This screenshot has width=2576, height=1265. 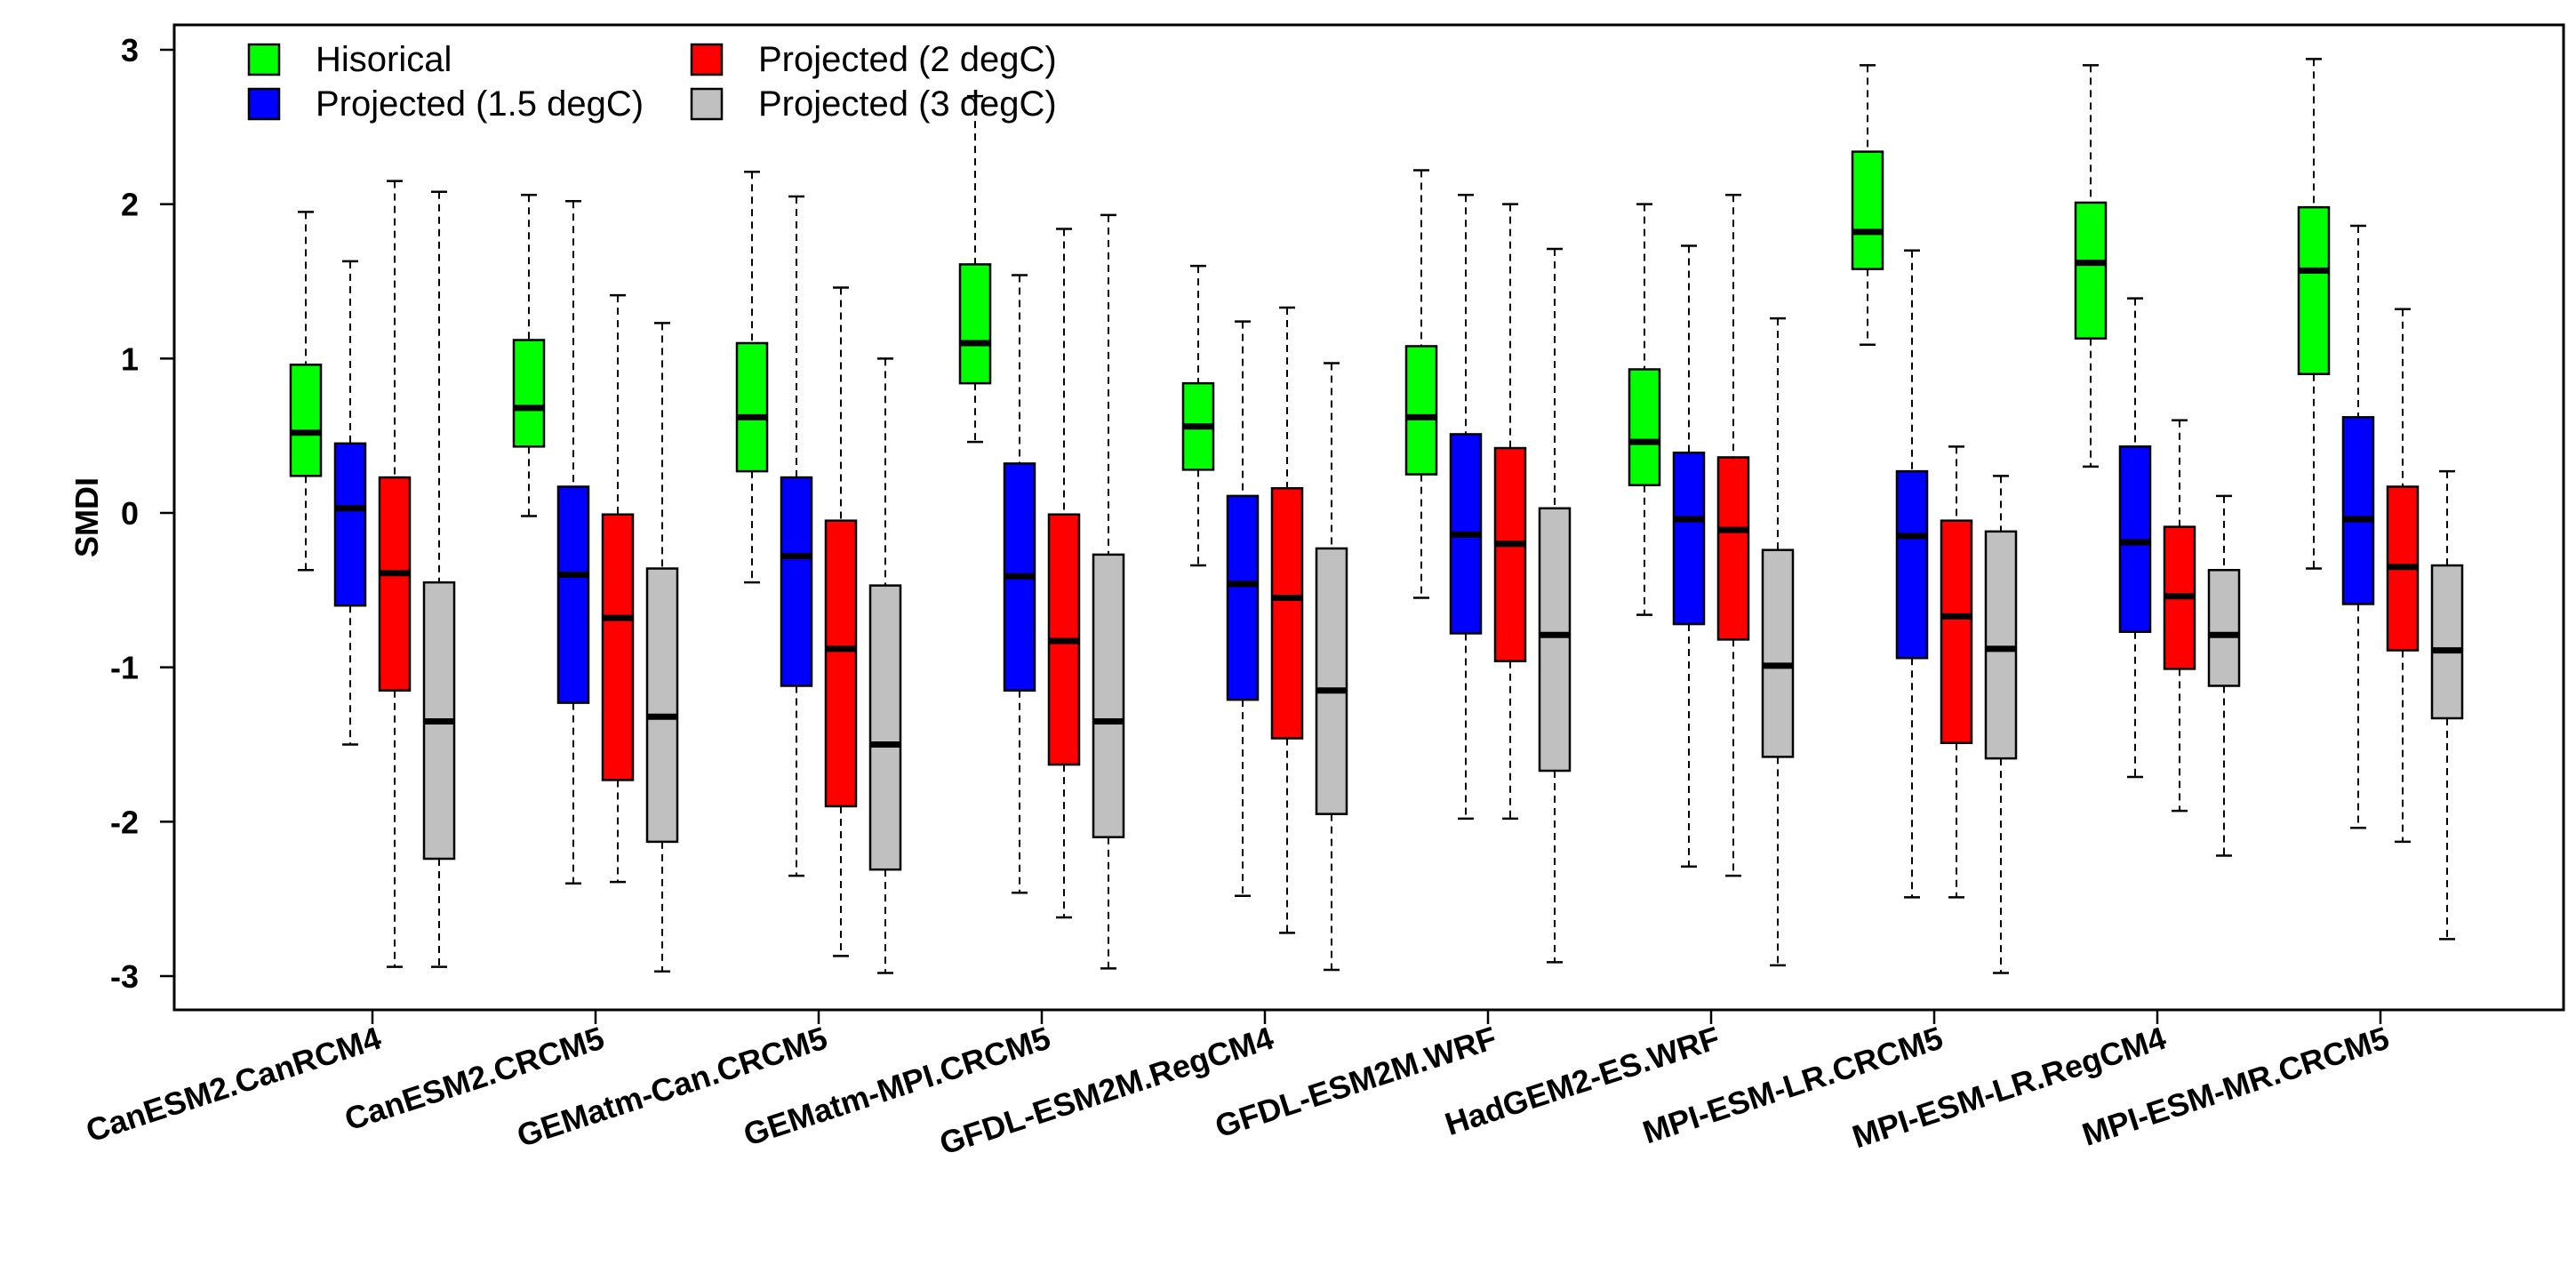 I want to click on y-tick-label: -2, so click(x=124, y=822).